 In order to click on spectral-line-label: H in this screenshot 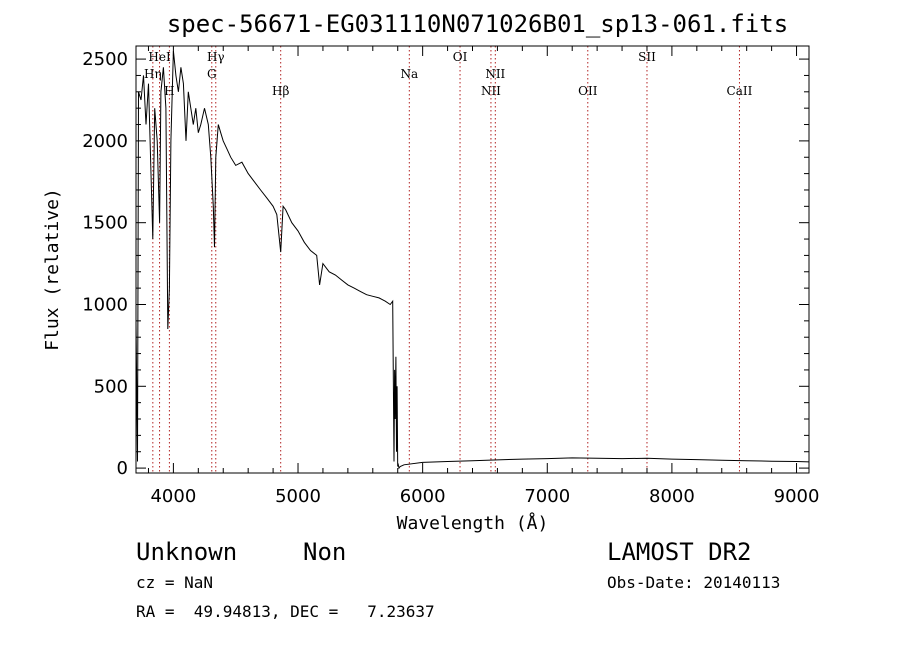, I will do `click(169, 91)`.